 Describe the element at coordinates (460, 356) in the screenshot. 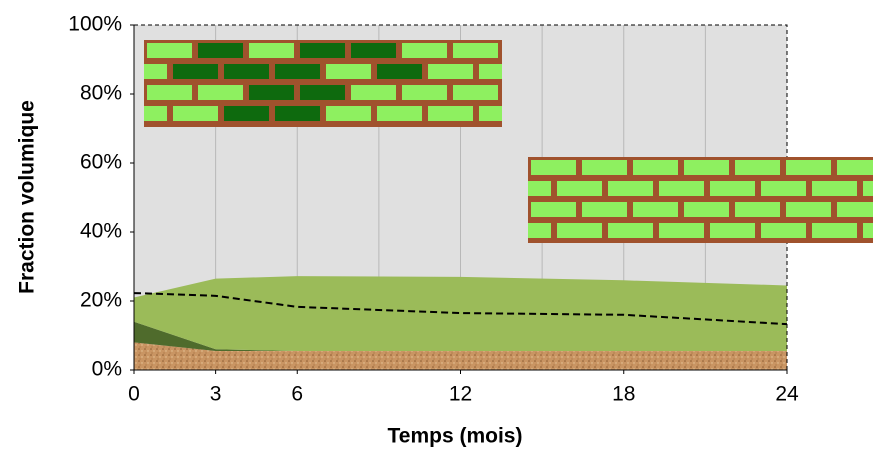

I see `area-texture` at that location.